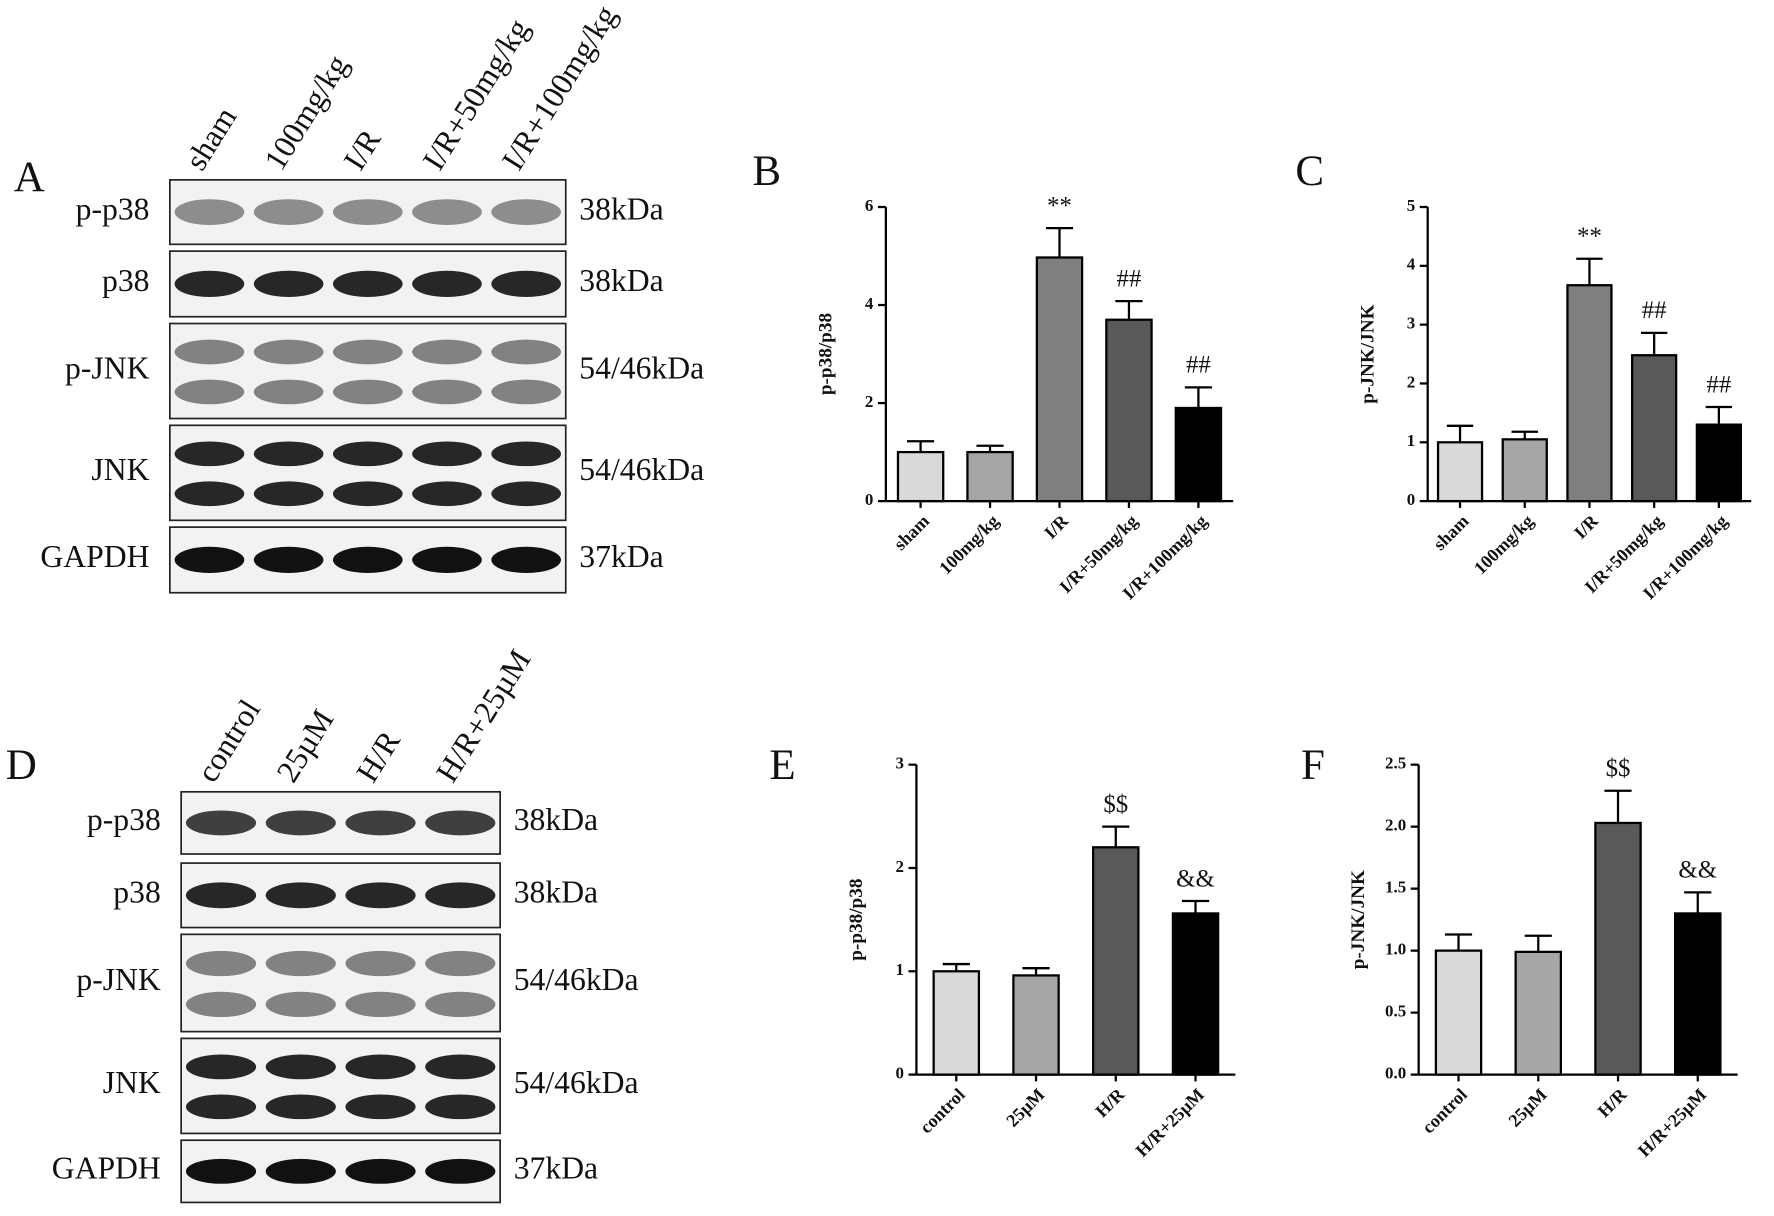  What do you see at coordinates (1313, 765) in the screenshot?
I see `panel-label: F` at bounding box center [1313, 765].